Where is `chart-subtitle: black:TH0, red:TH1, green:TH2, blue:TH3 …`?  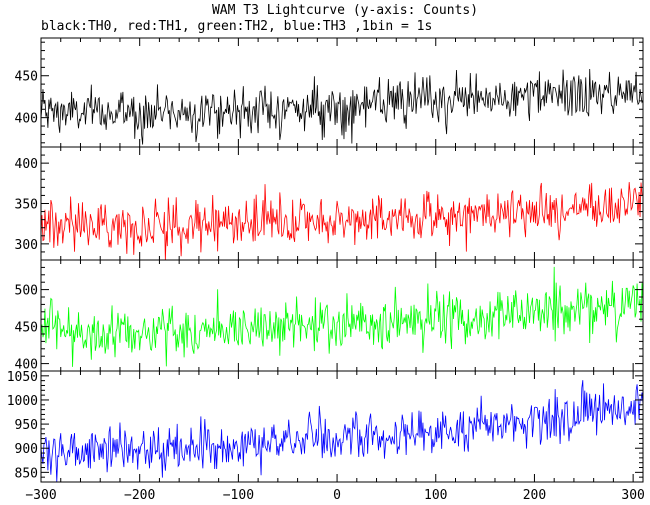 chart-subtitle: black:TH0, red:TH1, green:TH2, blue:TH3 … is located at coordinates (236, 26).